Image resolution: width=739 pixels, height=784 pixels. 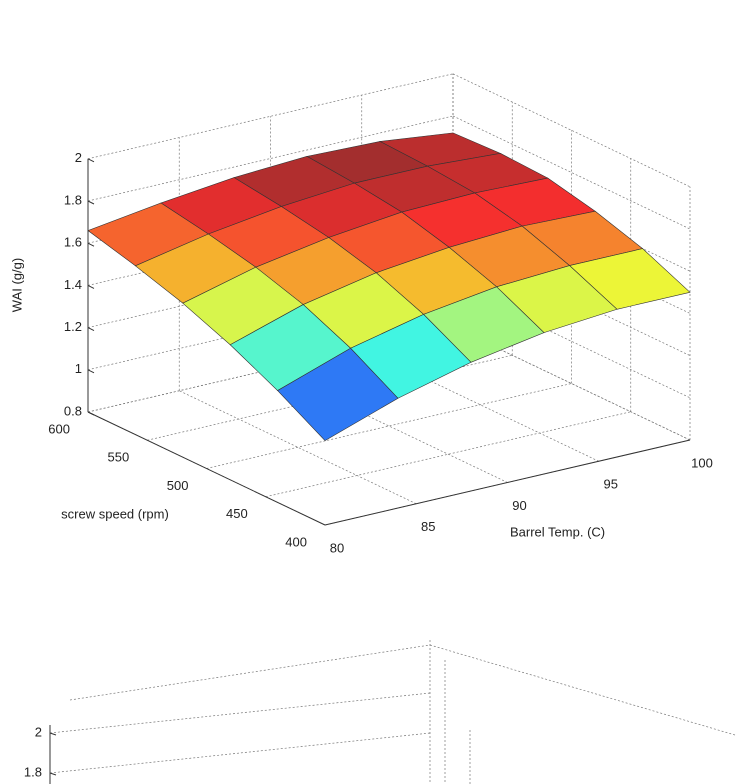 I want to click on z-tick-label: 1.6, so click(x=73, y=242).